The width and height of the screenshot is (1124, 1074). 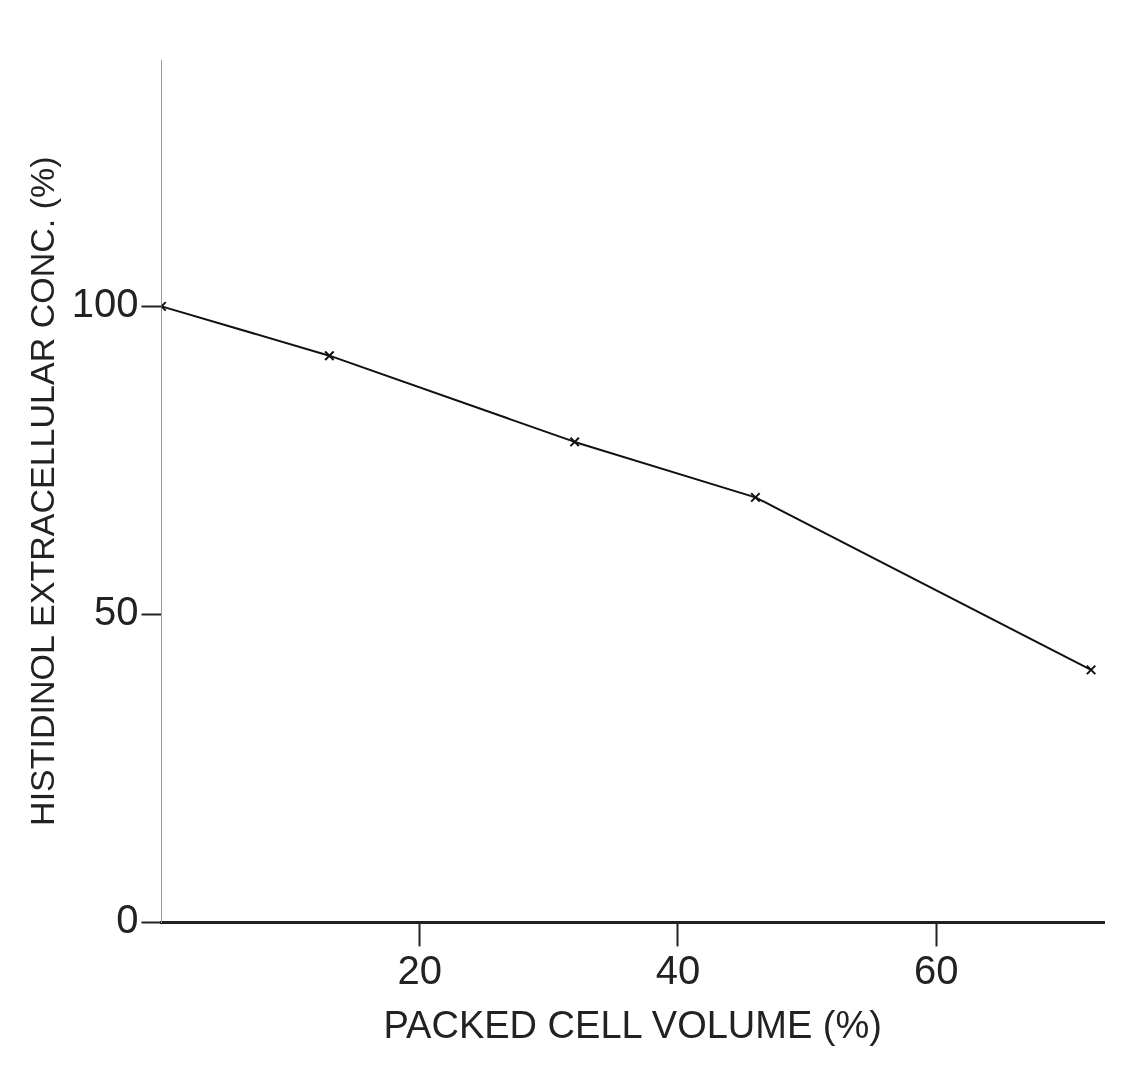 What do you see at coordinates (419, 970) in the screenshot?
I see `x-tick-label: 20` at bounding box center [419, 970].